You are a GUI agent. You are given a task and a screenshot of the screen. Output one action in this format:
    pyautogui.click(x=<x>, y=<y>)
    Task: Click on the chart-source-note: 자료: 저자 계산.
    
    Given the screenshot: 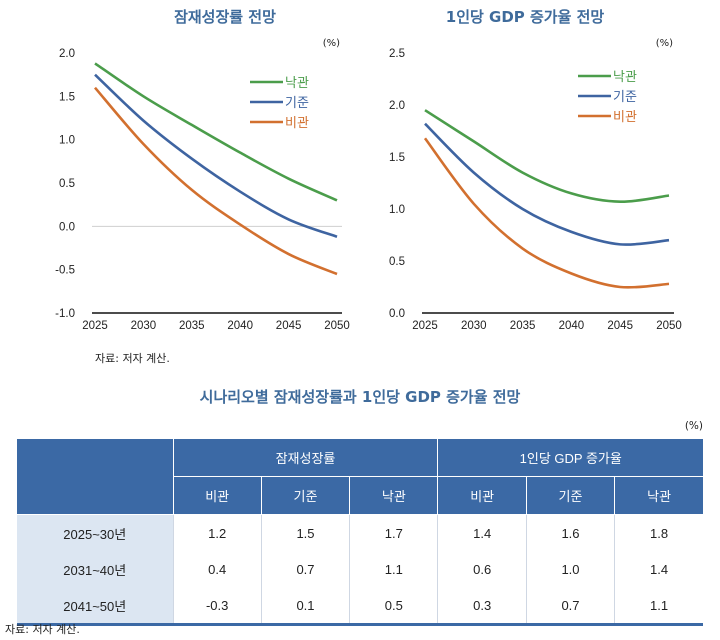 What is the action you would take?
    pyautogui.click(x=132, y=358)
    